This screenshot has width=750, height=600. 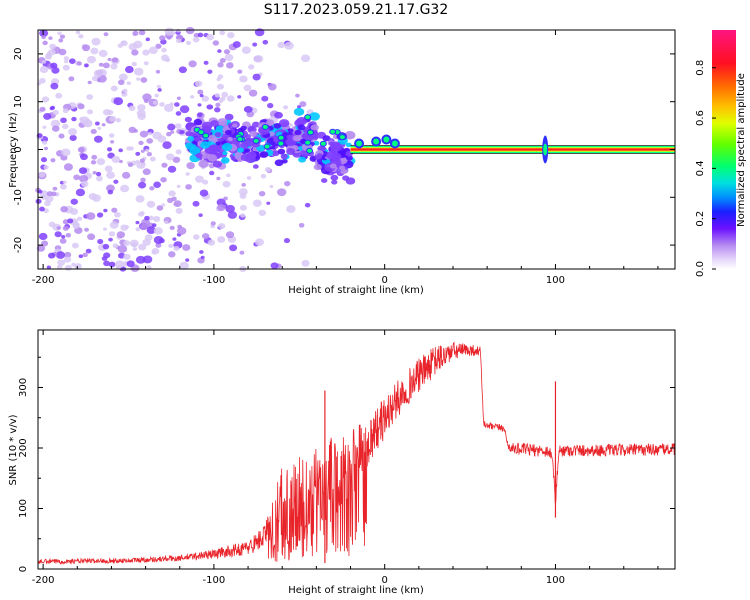 What do you see at coordinates (700, 68) in the screenshot?
I see `colorbar-tick-label: 0.8` at bounding box center [700, 68].